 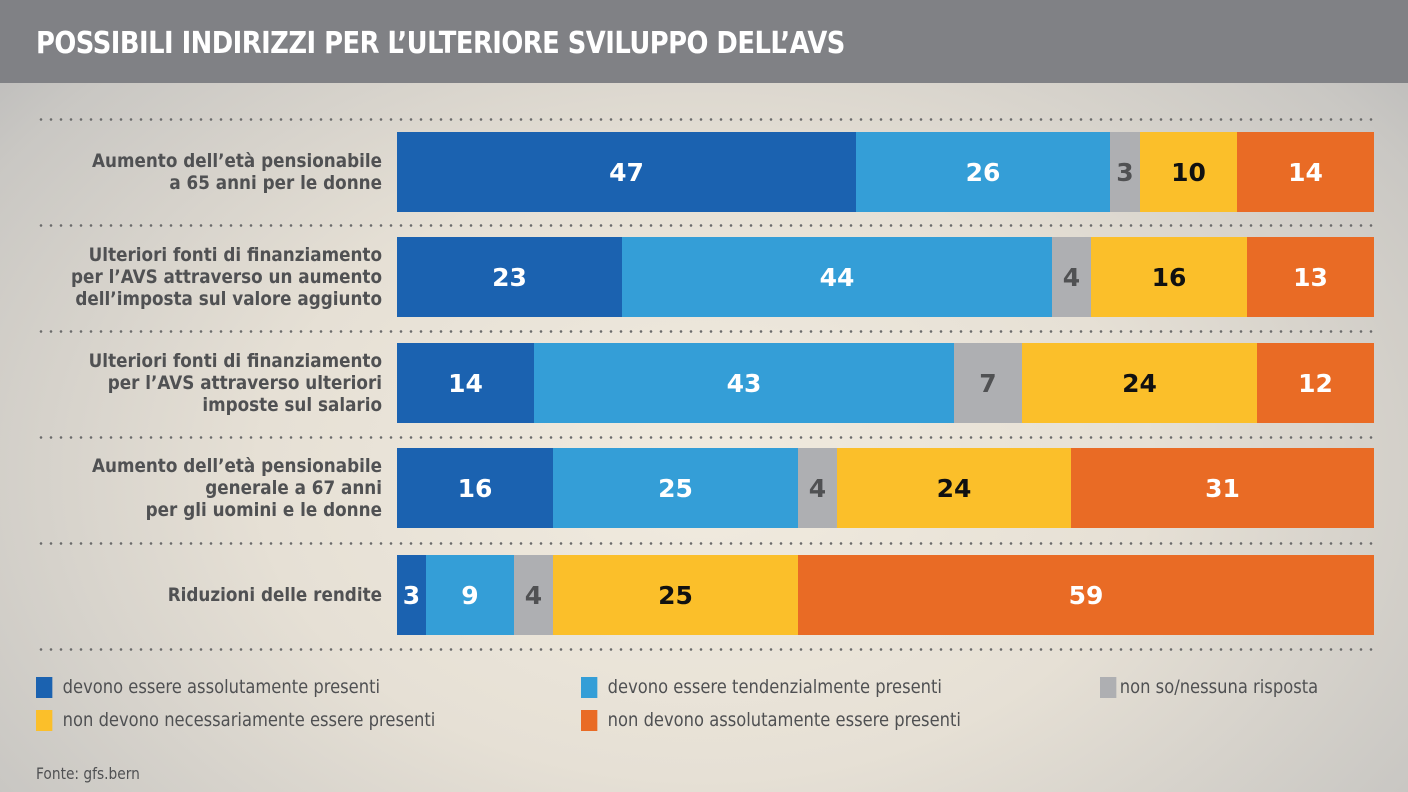 I want to click on bar-segment: 31, so click(x=1222, y=488).